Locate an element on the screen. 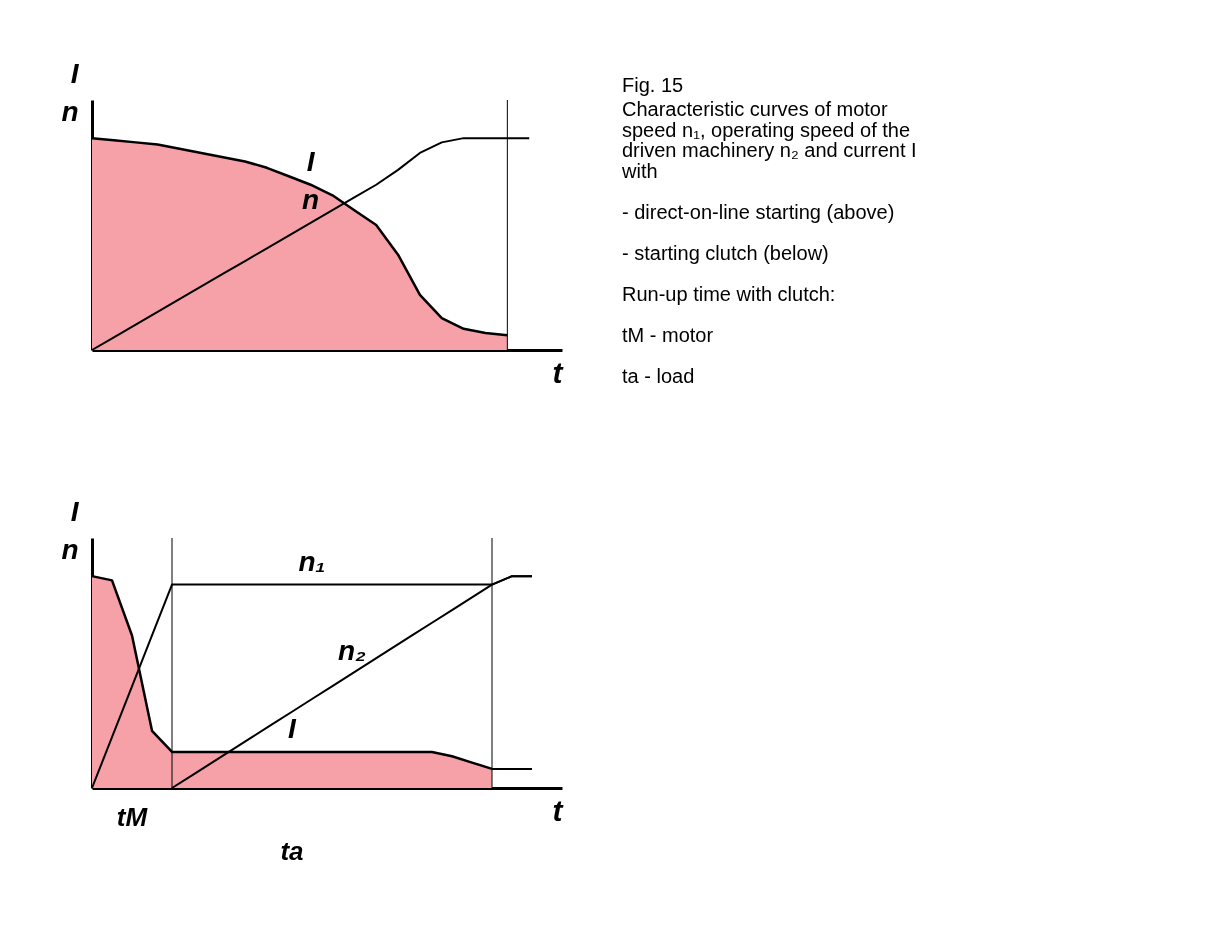 This screenshot has width=1214, height=928. series-label: n is located at coordinates (311, 199).